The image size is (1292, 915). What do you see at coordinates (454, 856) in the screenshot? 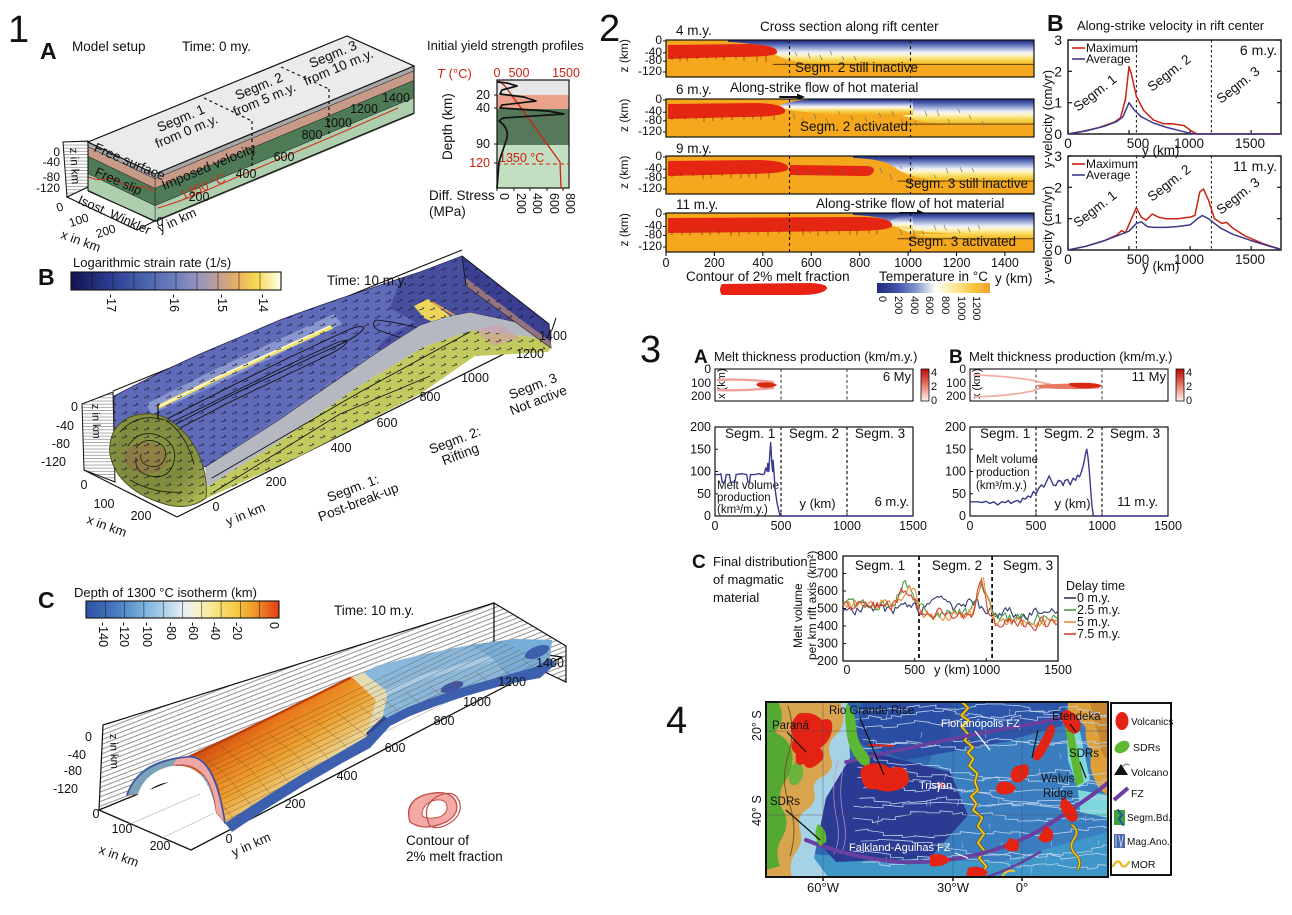
I see `svg-text: 2% melt fraction` at bounding box center [454, 856].